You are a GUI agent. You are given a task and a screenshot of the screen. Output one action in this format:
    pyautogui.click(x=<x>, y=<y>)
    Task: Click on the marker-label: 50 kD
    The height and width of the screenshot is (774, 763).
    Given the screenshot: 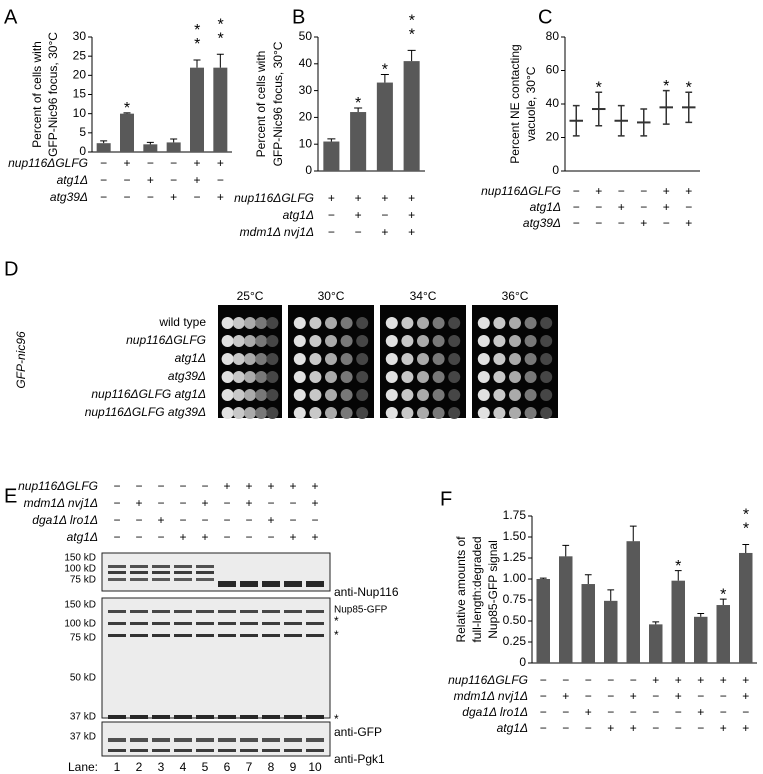 What is the action you would take?
    pyautogui.click(x=83, y=678)
    